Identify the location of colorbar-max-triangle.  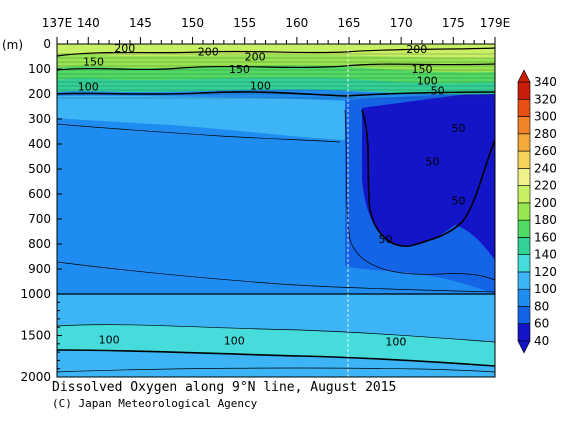
(524, 76).